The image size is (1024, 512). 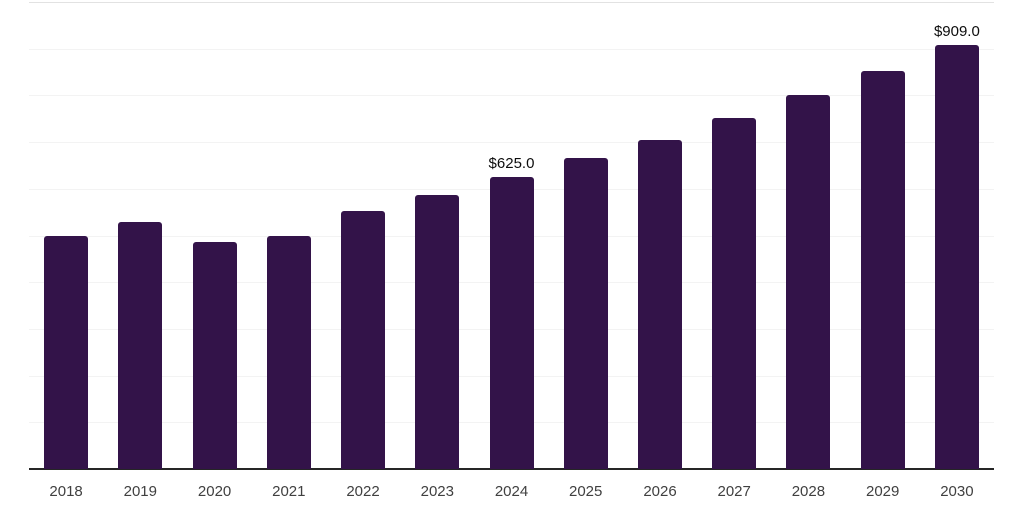 What do you see at coordinates (437, 491) in the screenshot?
I see `x-tick-label-2023: 2023` at bounding box center [437, 491].